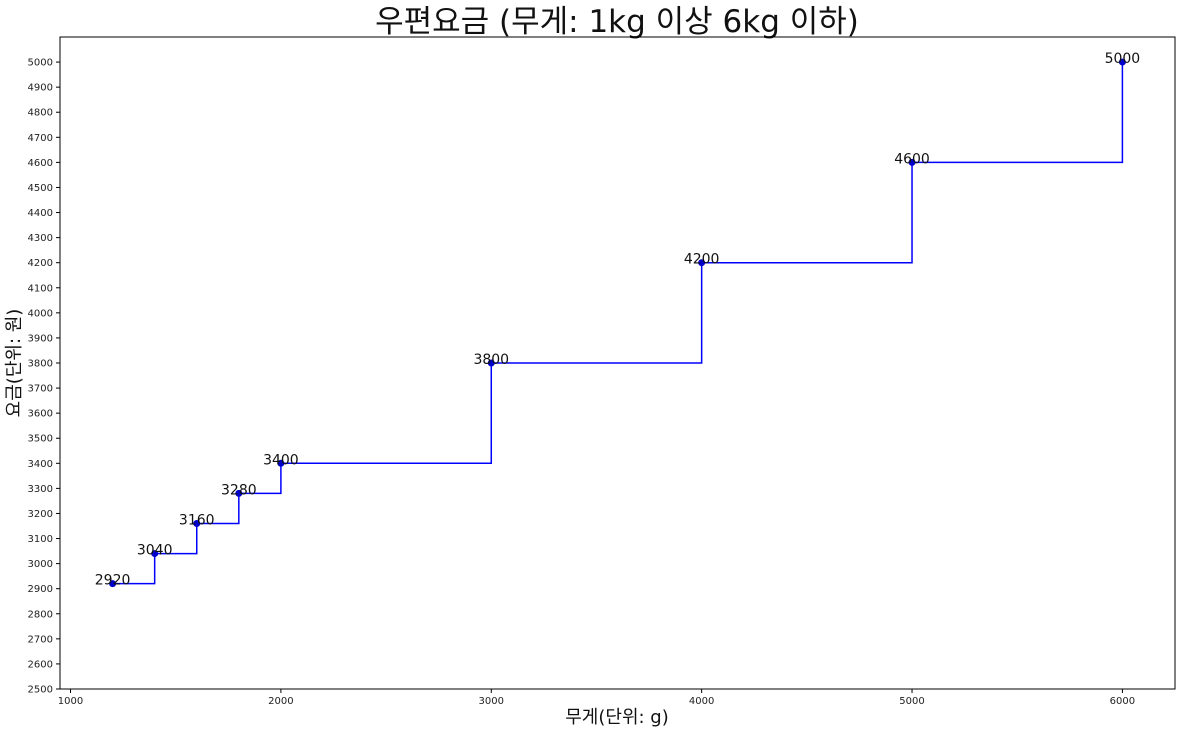 This screenshot has width=1182, height=733. What do you see at coordinates (14, 363) in the screenshot?
I see `y-axis-title: 요금(단위: 원)` at bounding box center [14, 363].